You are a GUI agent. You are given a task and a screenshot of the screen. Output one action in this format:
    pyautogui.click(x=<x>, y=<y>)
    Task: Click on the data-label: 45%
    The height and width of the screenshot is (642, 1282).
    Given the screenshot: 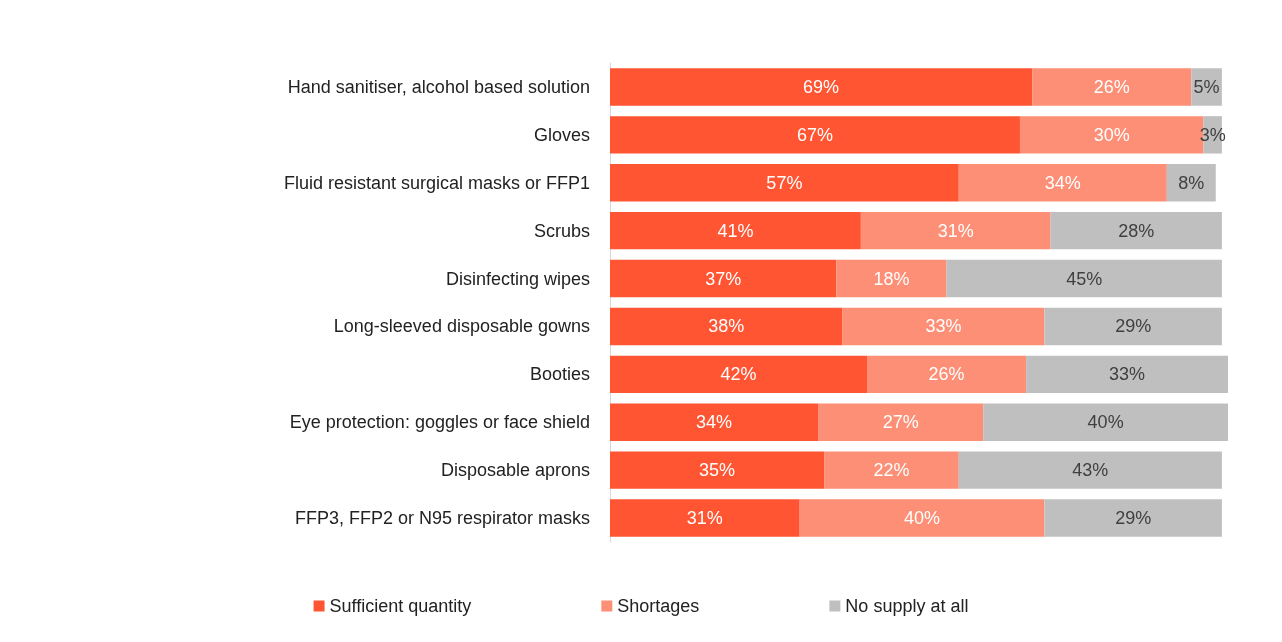 What is the action you would take?
    pyautogui.click(x=1084, y=278)
    